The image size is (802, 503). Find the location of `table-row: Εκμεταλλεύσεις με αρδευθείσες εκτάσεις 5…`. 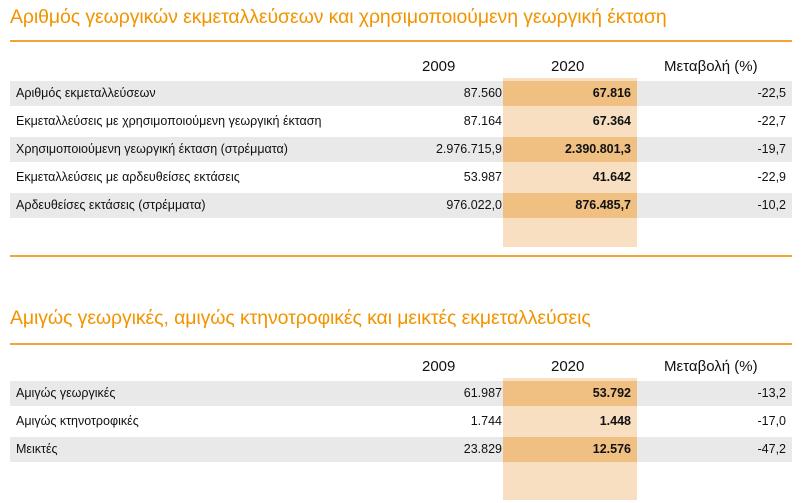

table-row: Εκμεταλλεύσεις με αρδευθείσες εκτάσεις 5… is located at coordinates (401, 177).